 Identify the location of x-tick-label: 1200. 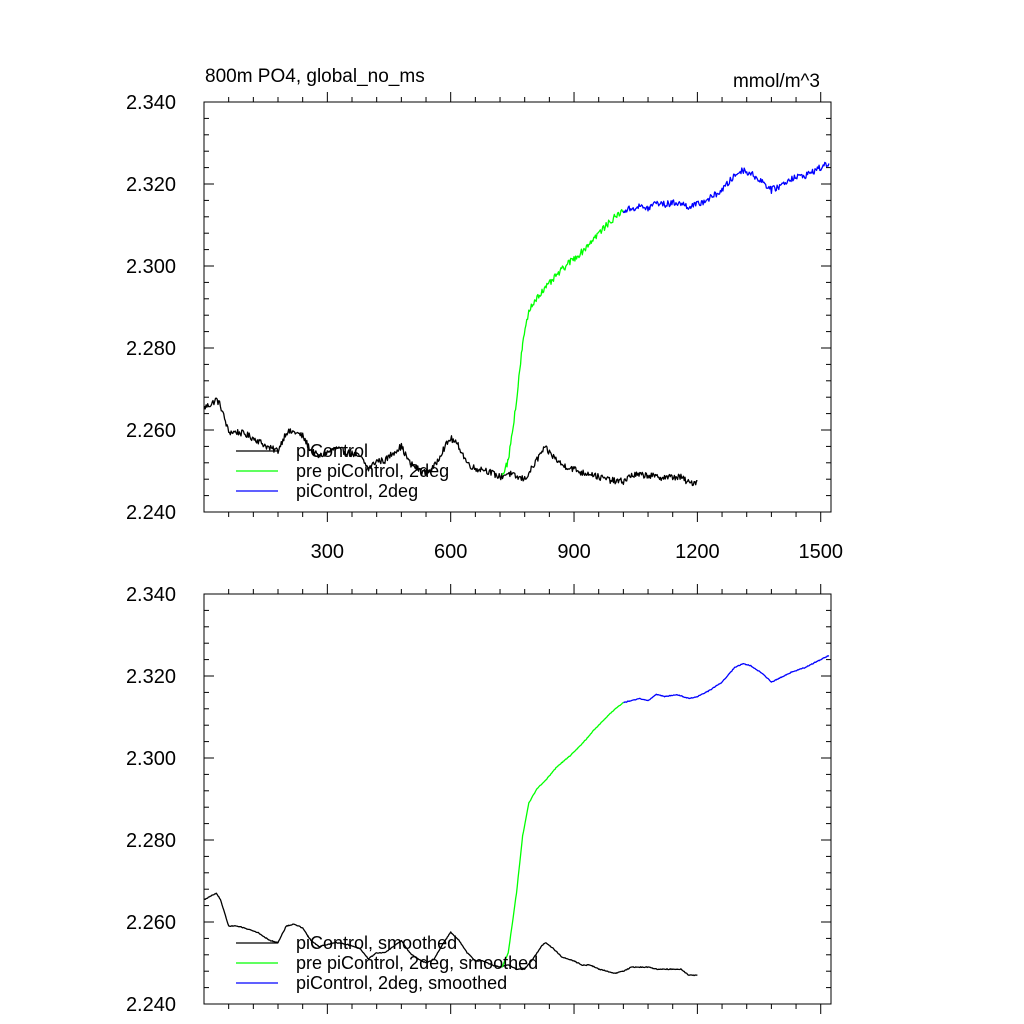
(697, 552).